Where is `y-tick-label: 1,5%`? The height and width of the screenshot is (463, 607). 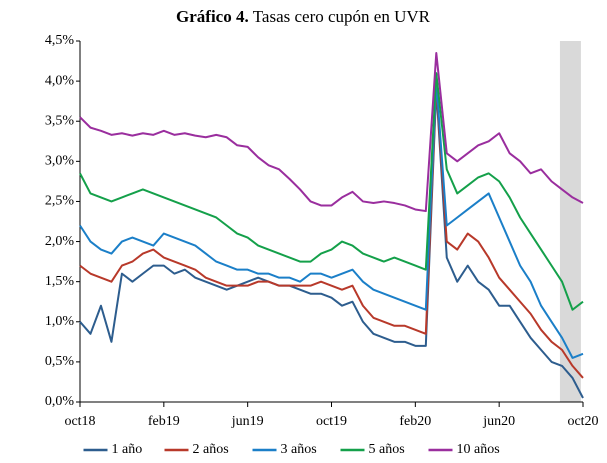 y-tick-label: 1,5% is located at coordinates (60, 281).